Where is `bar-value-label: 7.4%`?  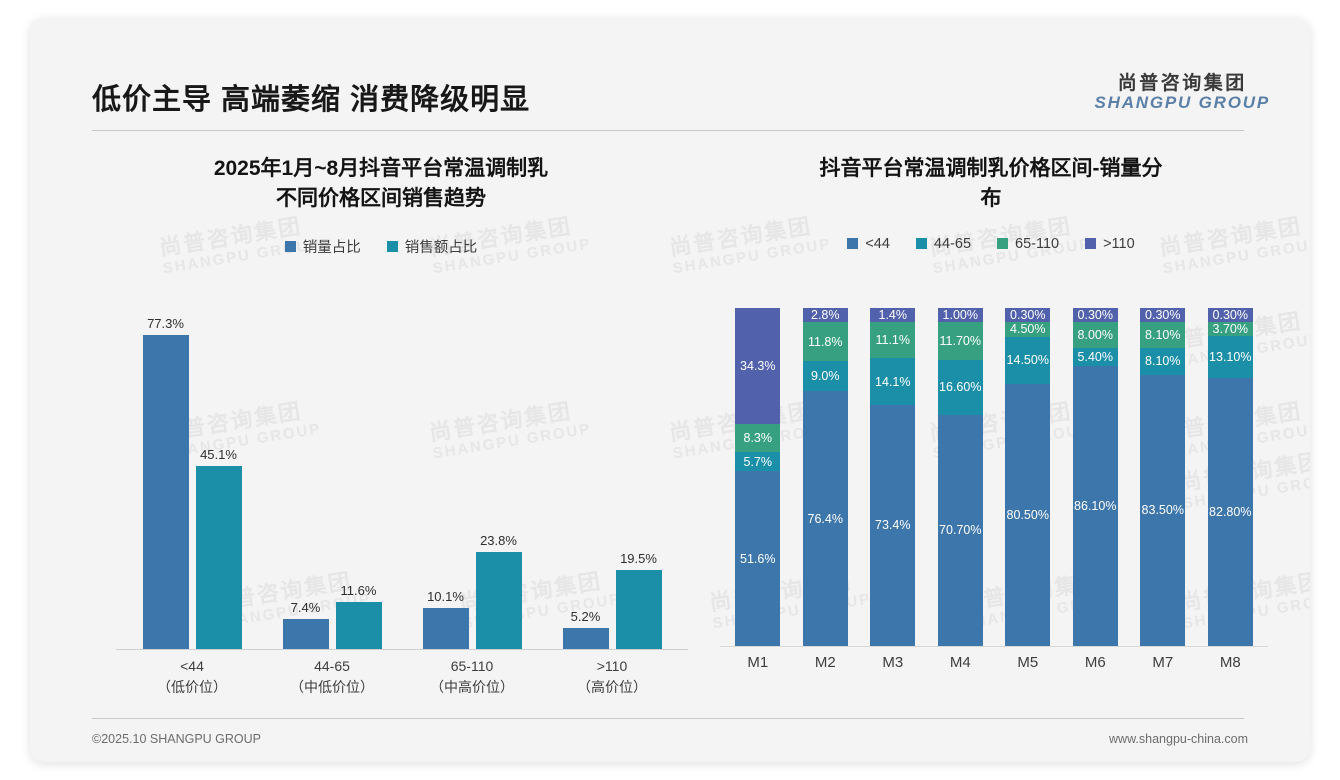 bar-value-label: 7.4% is located at coordinates (305, 607).